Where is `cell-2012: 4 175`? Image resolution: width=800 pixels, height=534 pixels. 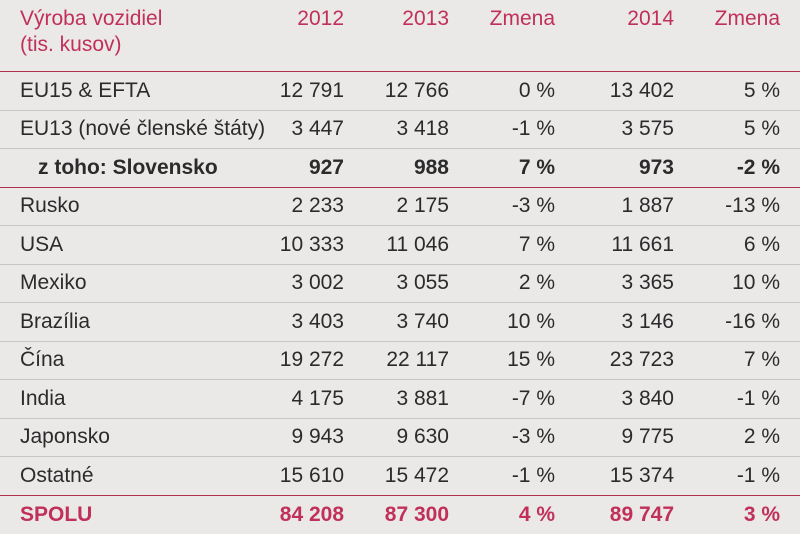 cell-2012: 4 175 is located at coordinates (308, 399).